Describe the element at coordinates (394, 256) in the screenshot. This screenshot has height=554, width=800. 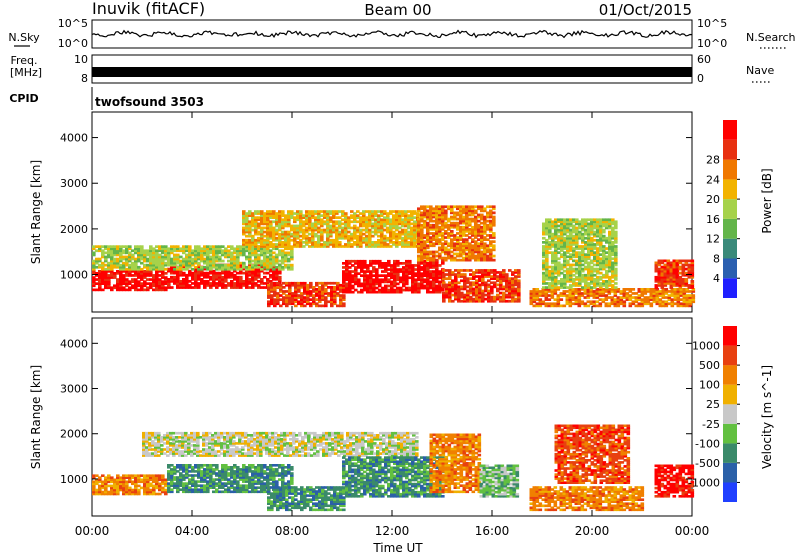
I see `power-heatmap` at that location.